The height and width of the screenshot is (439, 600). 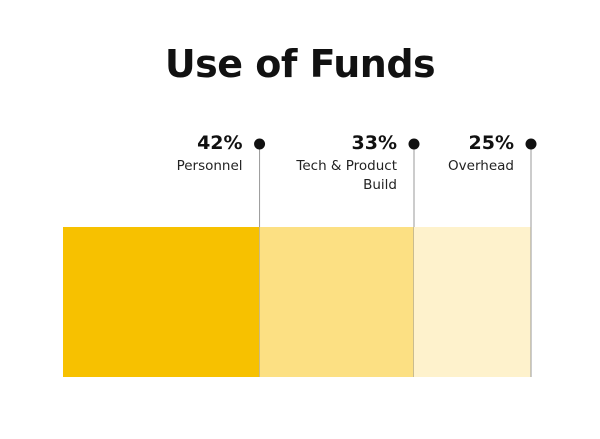 I want to click on category-label-3: Overhead, so click(x=481, y=166).